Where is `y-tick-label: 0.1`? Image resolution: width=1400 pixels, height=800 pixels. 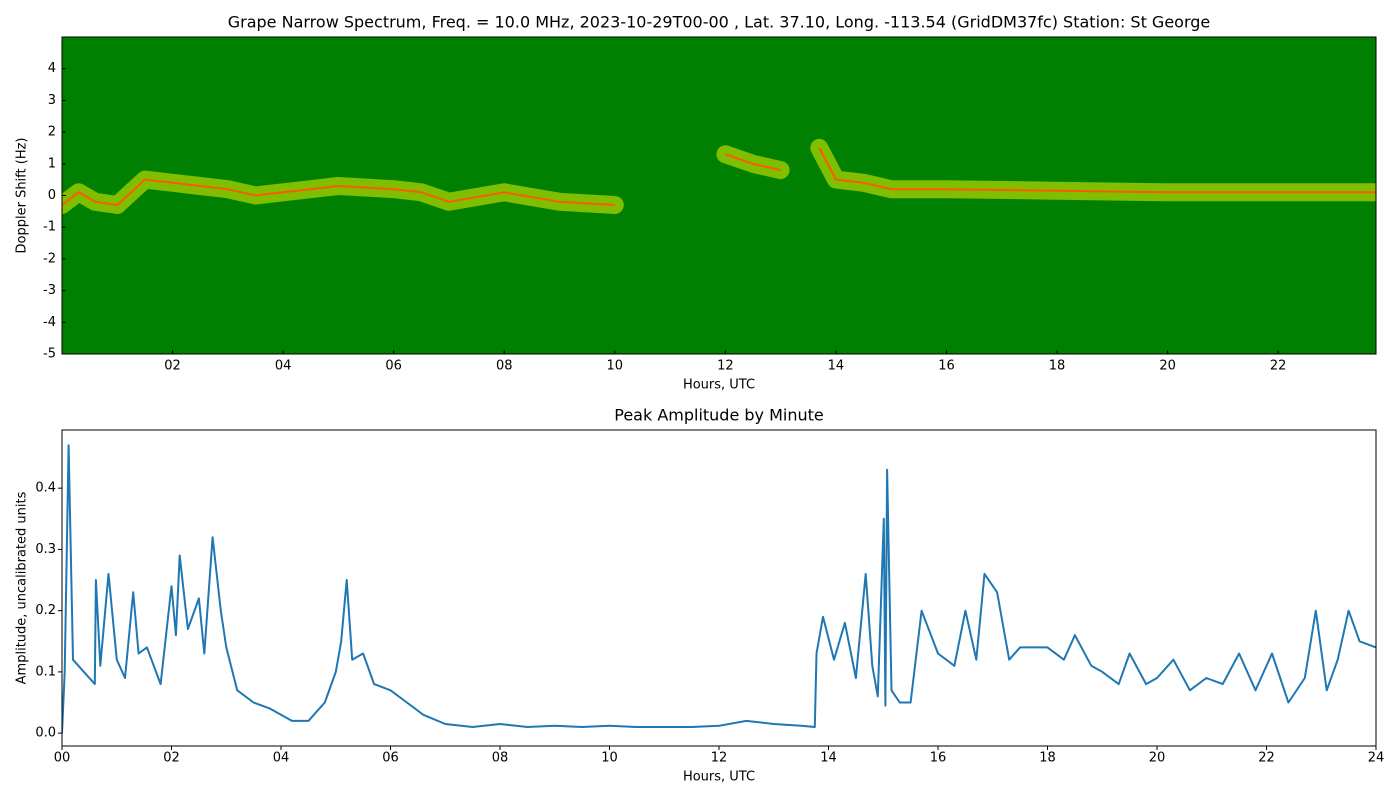 y-tick-label: 0.1 is located at coordinates (45, 671).